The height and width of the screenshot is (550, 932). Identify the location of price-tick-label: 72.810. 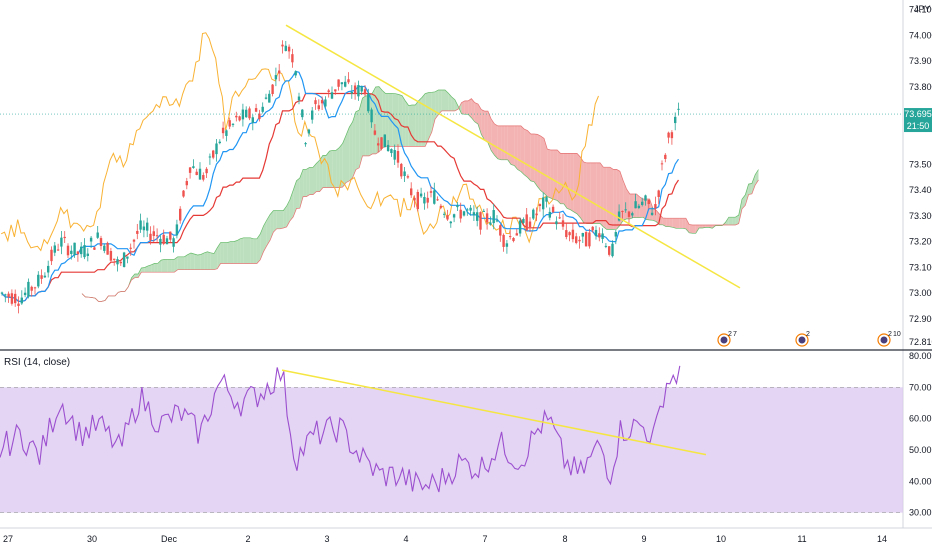
(920, 342).